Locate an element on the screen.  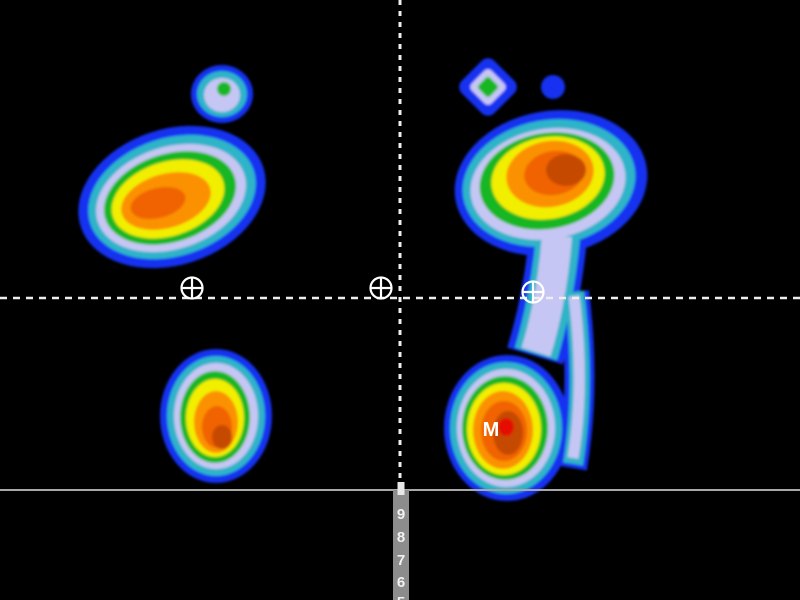
pressure-layer-red is located at coordinates (506, 427).